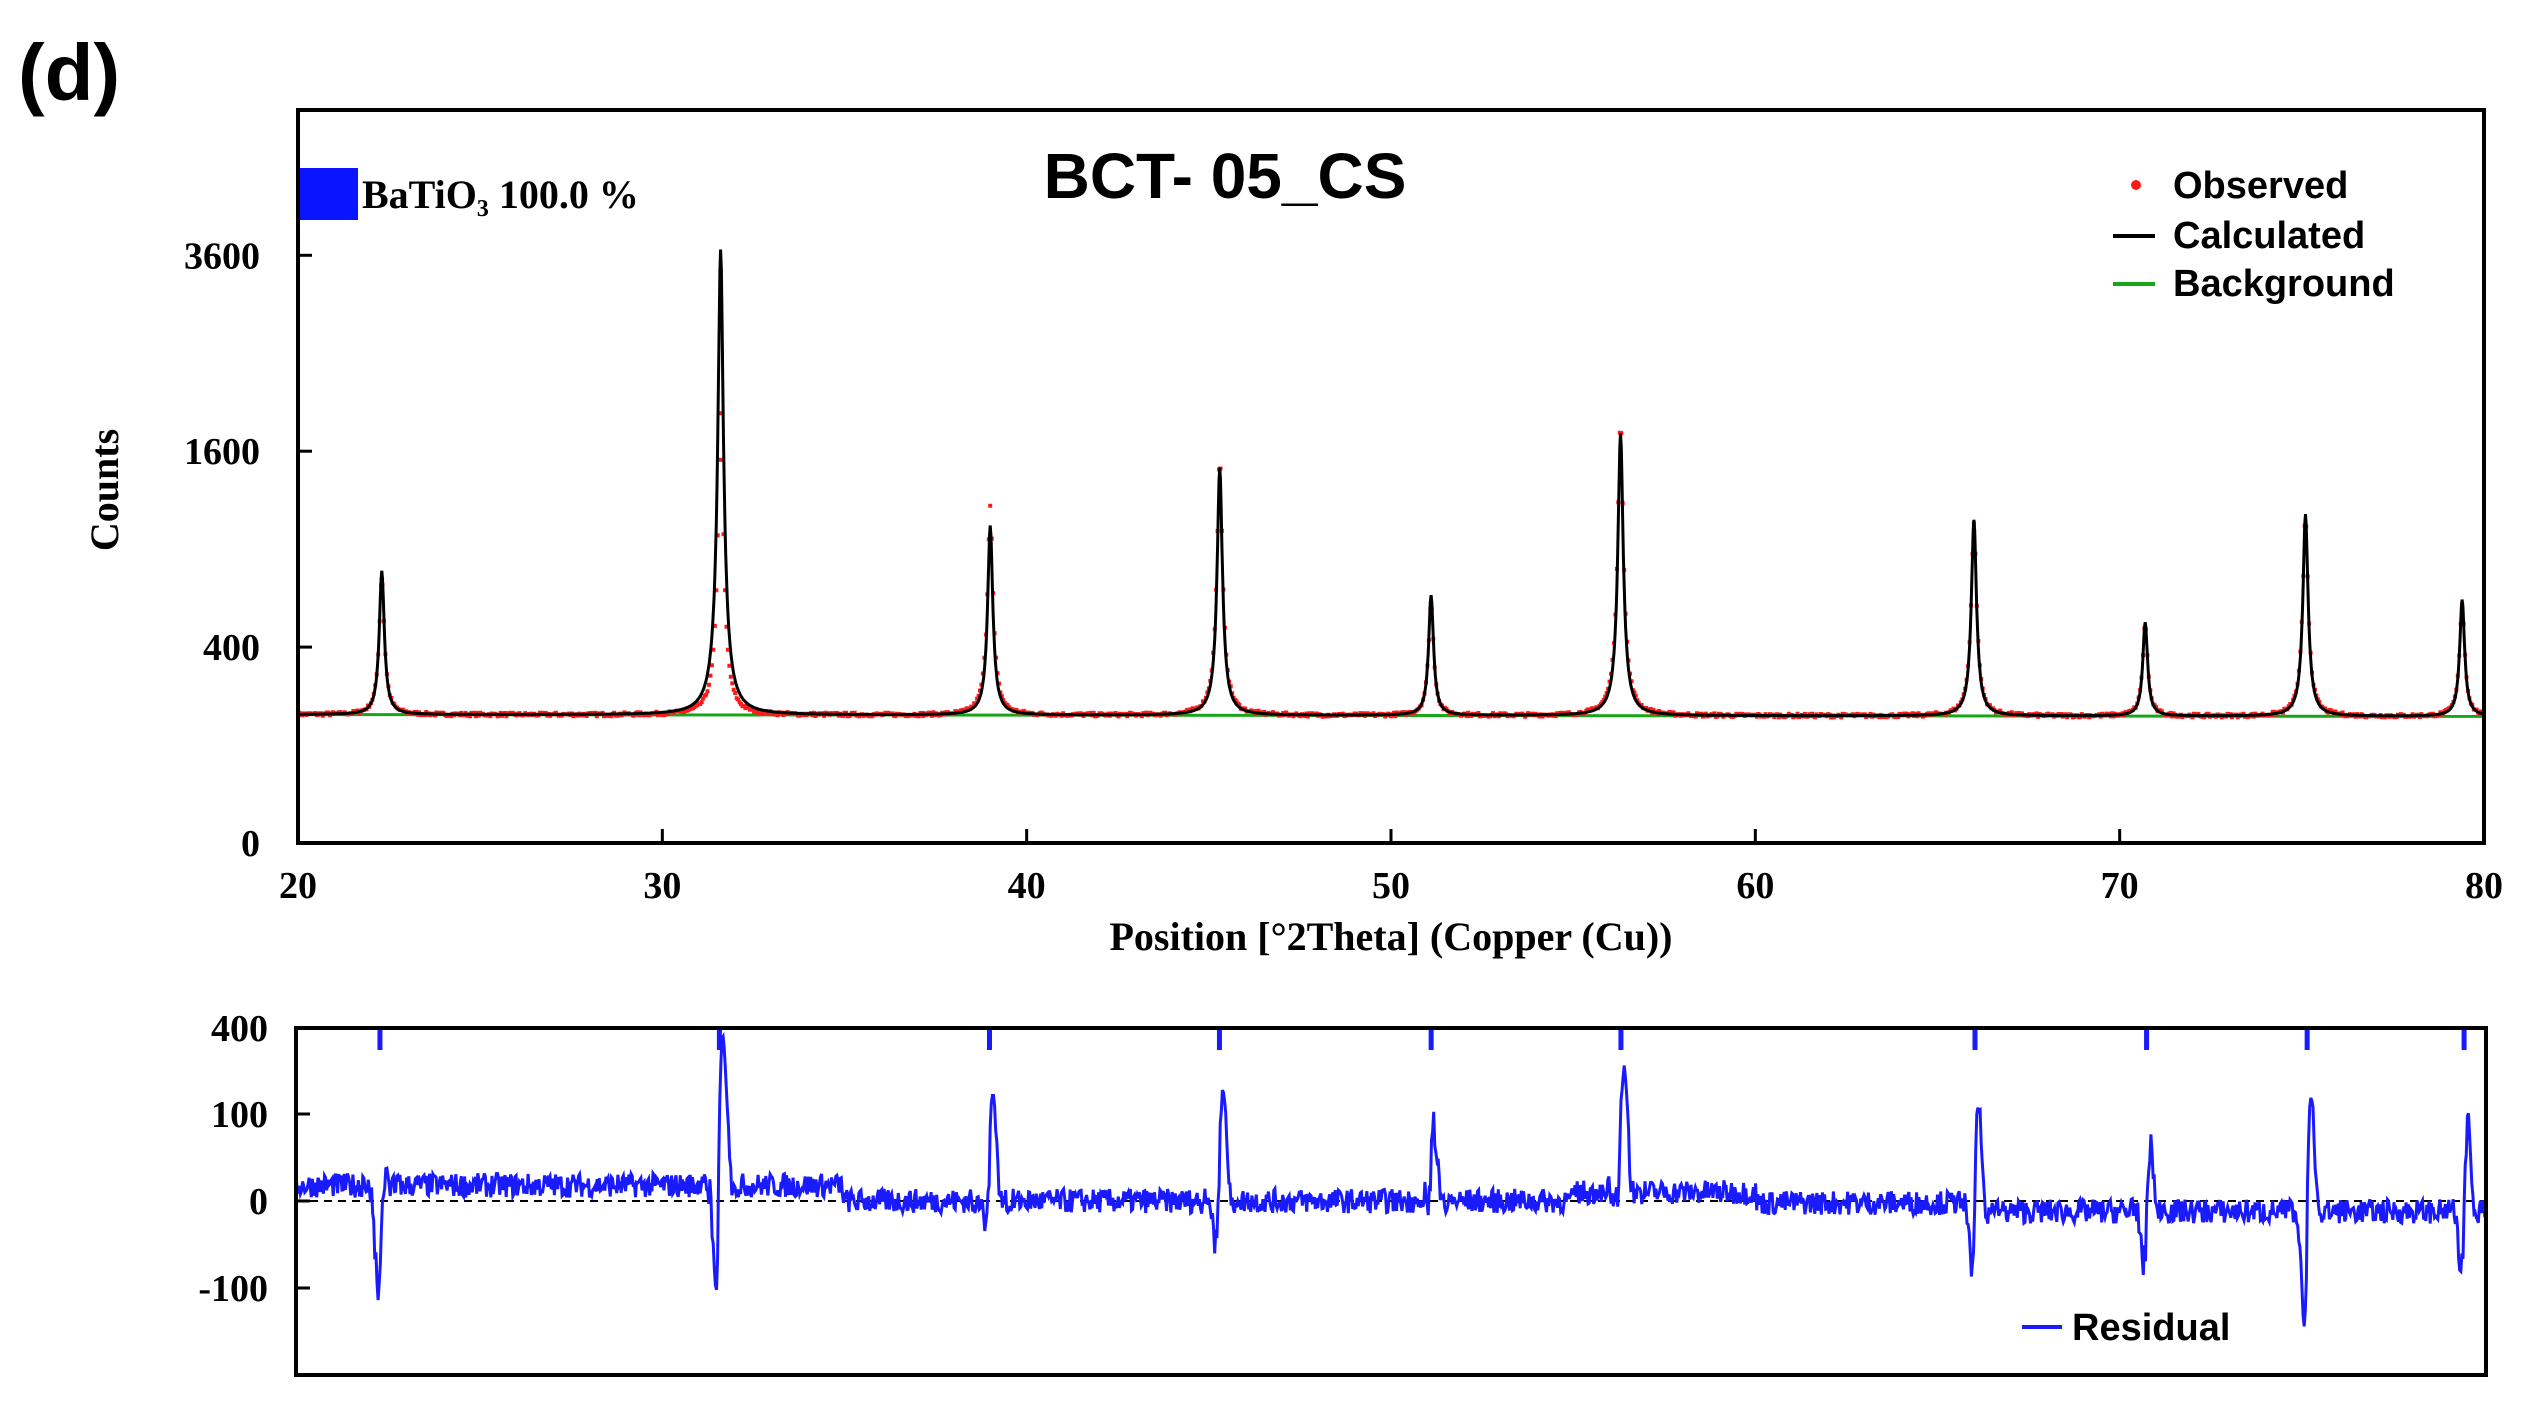 The width and height of the screenshot is (2528, 1406). Describe the element at coordinates (104, 490) in the screenshot. I see `y-axis-title: Counts` at that location.